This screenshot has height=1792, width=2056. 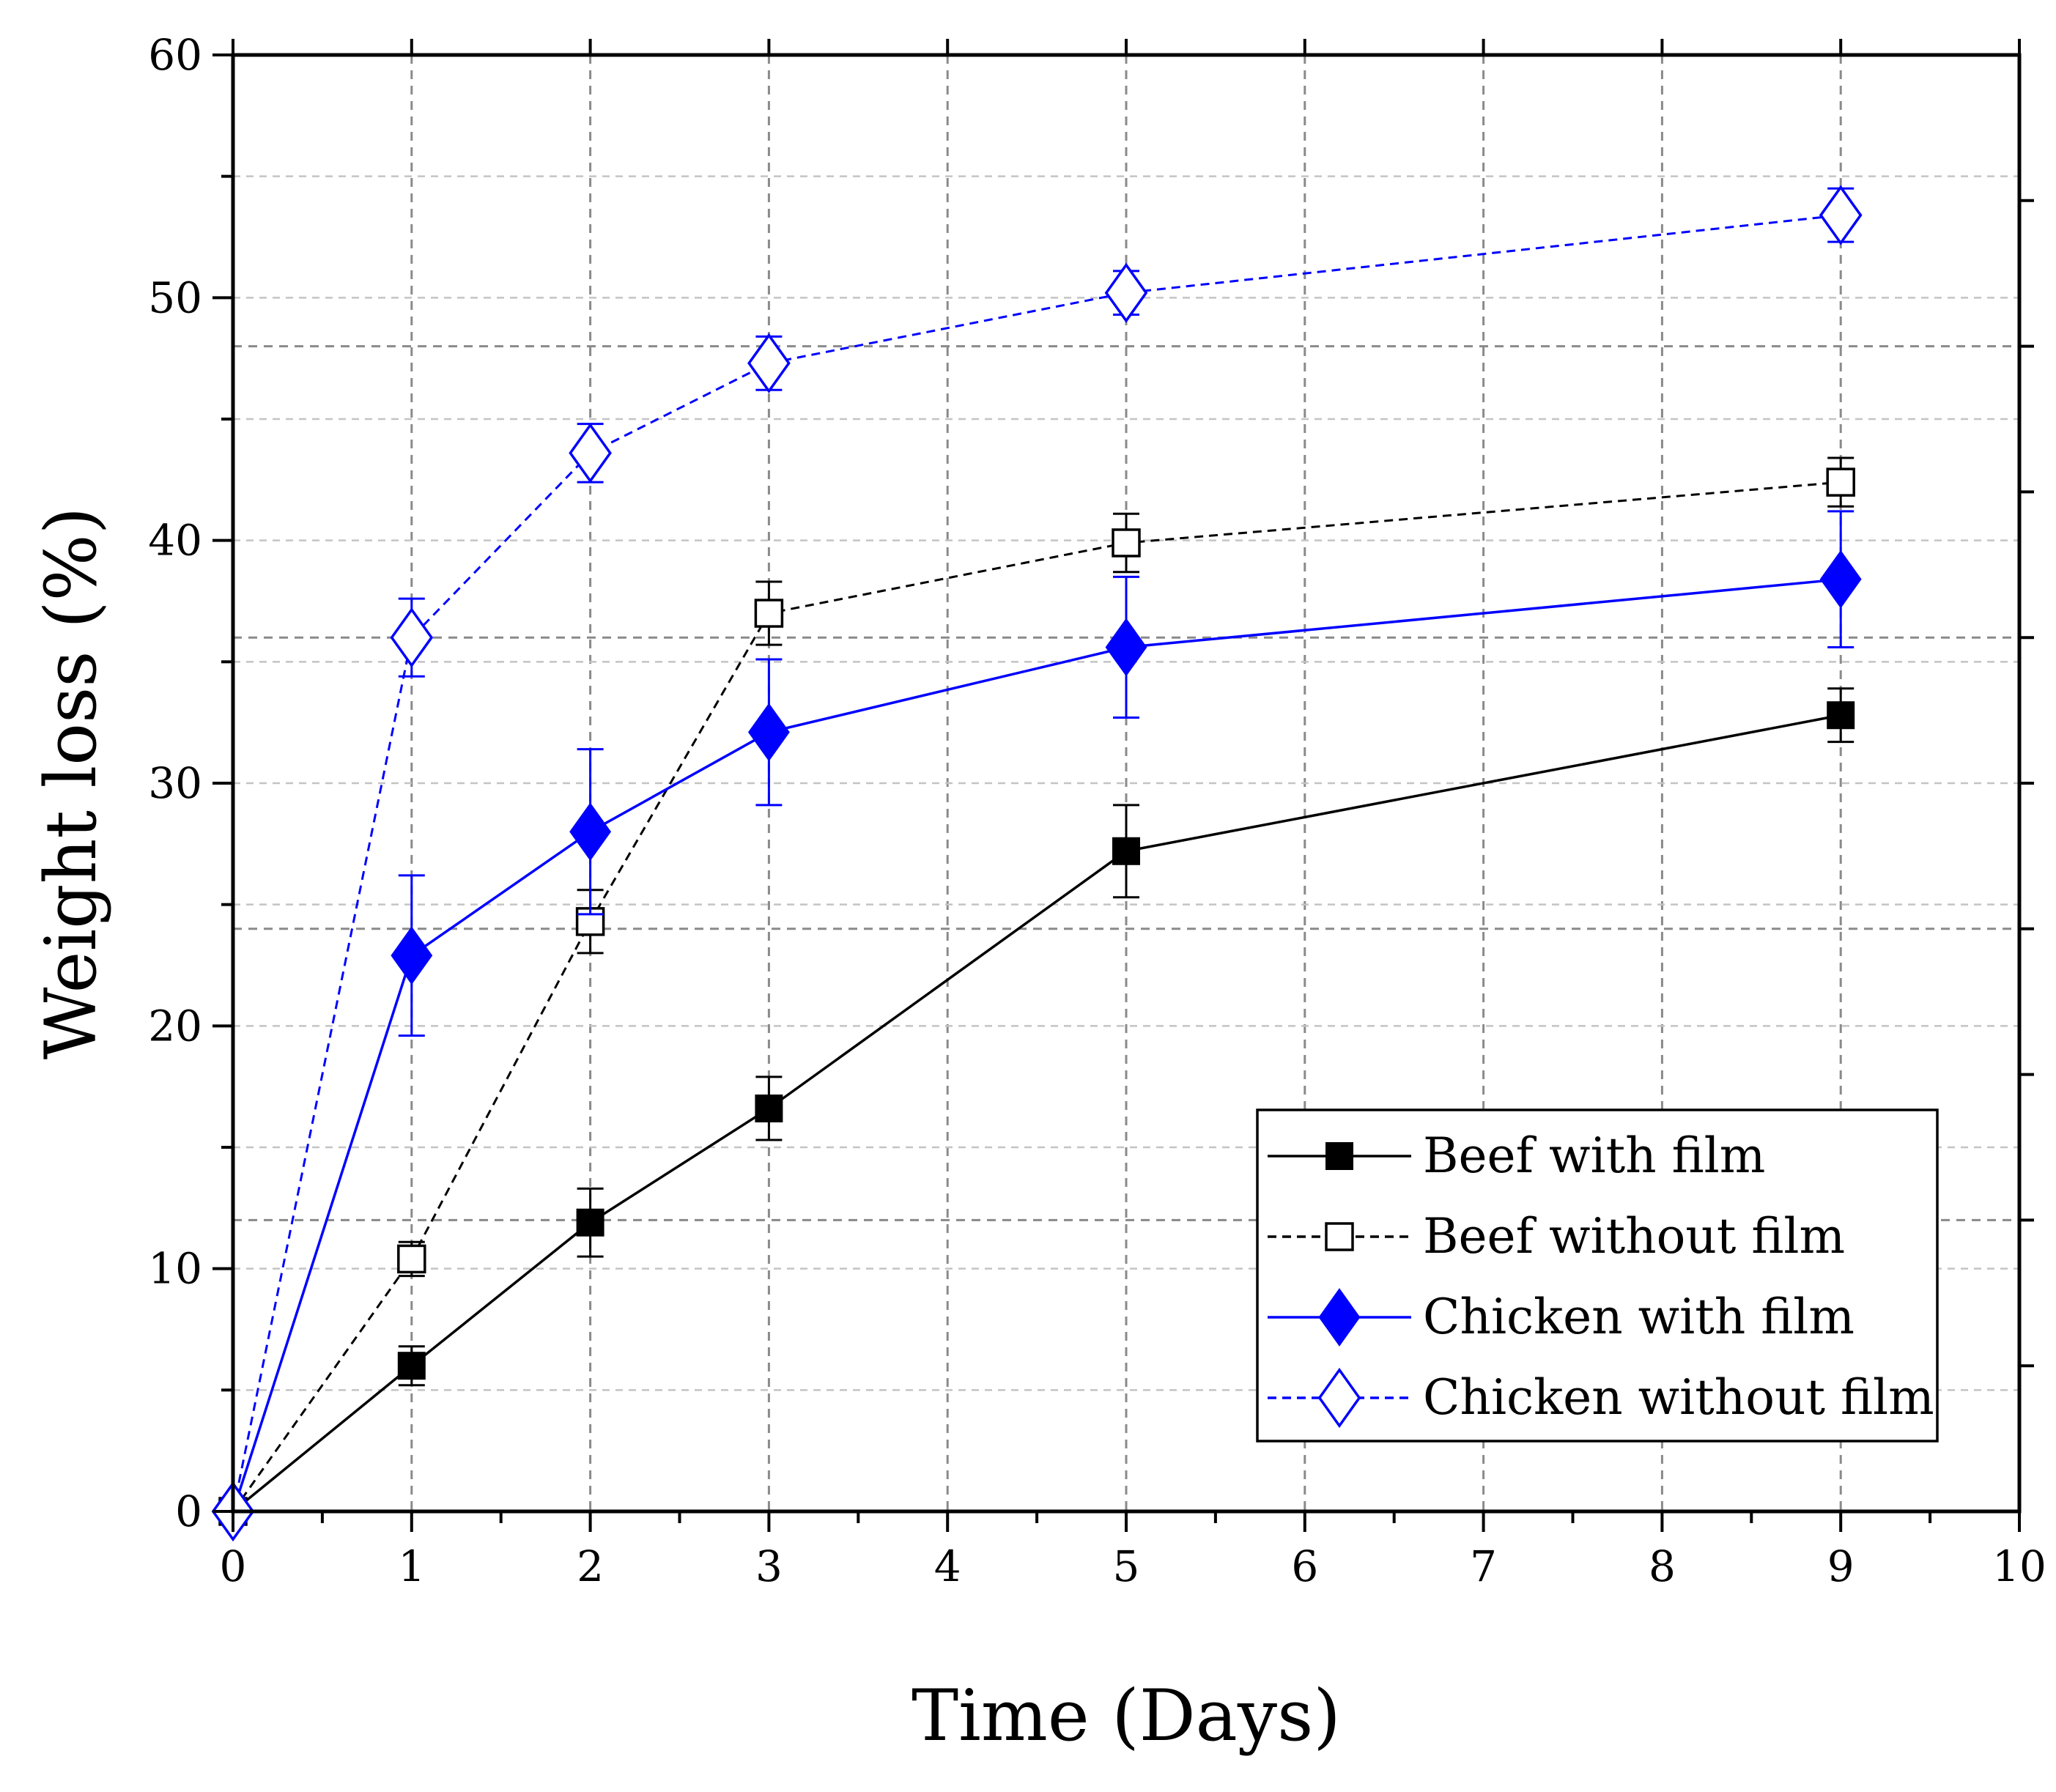 I want to click on y-tick-label: 50, so click(x=175, y=297).